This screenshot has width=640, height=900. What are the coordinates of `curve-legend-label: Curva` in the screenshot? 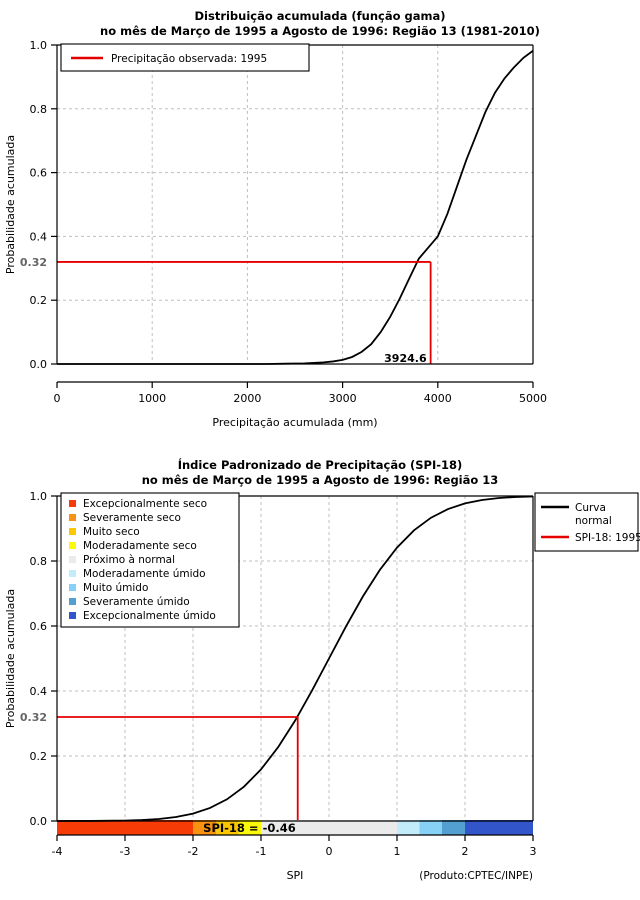 It's located at (590, 508).